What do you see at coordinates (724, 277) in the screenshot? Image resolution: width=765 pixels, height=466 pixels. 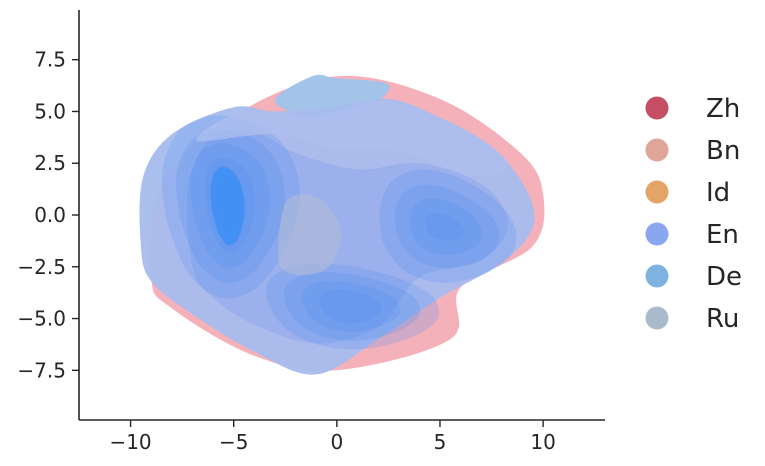 I see `legend-label-de: De` at bounding box center [724, 277].